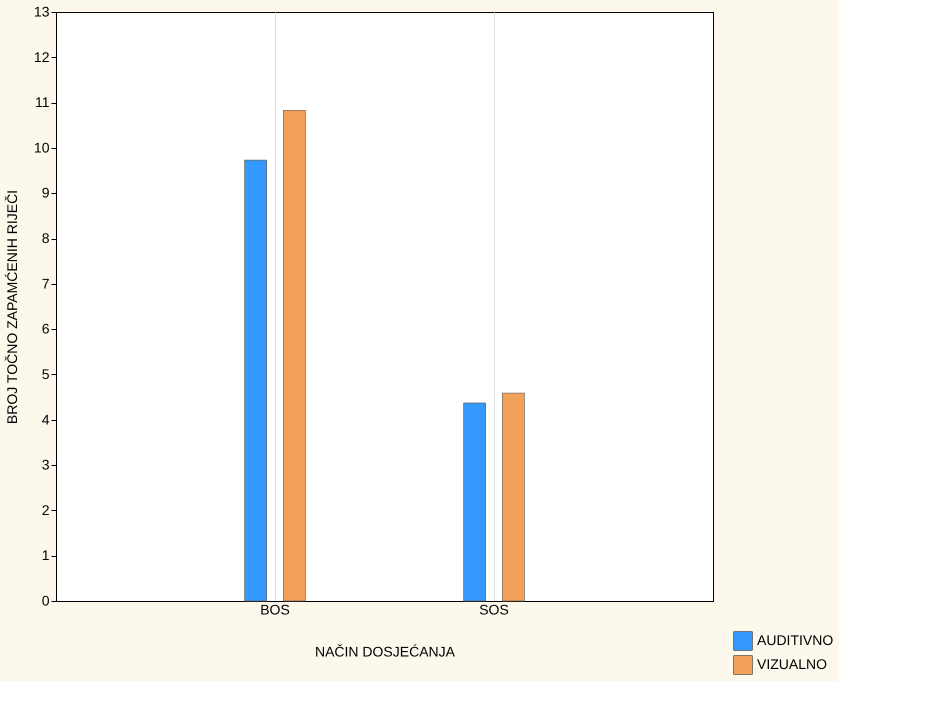  Describe the element at coordinates (795, 640) in the screenshot. I see `legend-label: AUDITIVNO` at that location.